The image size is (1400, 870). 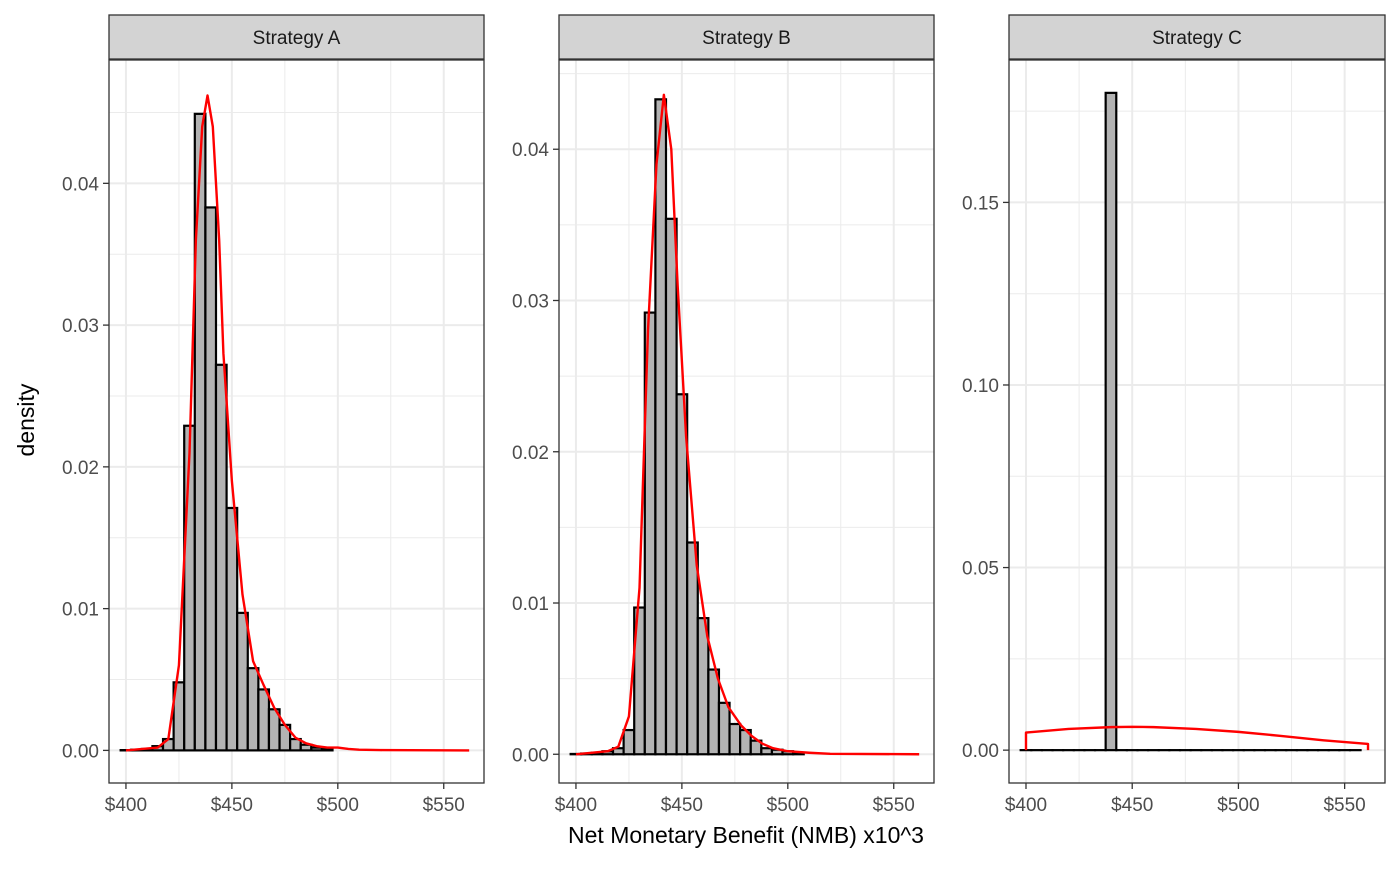 What do you see at coordinates (746, 38) in the screenshot?
I see `facet-strip-label: Strategy B` at bounding box center [746, 38].